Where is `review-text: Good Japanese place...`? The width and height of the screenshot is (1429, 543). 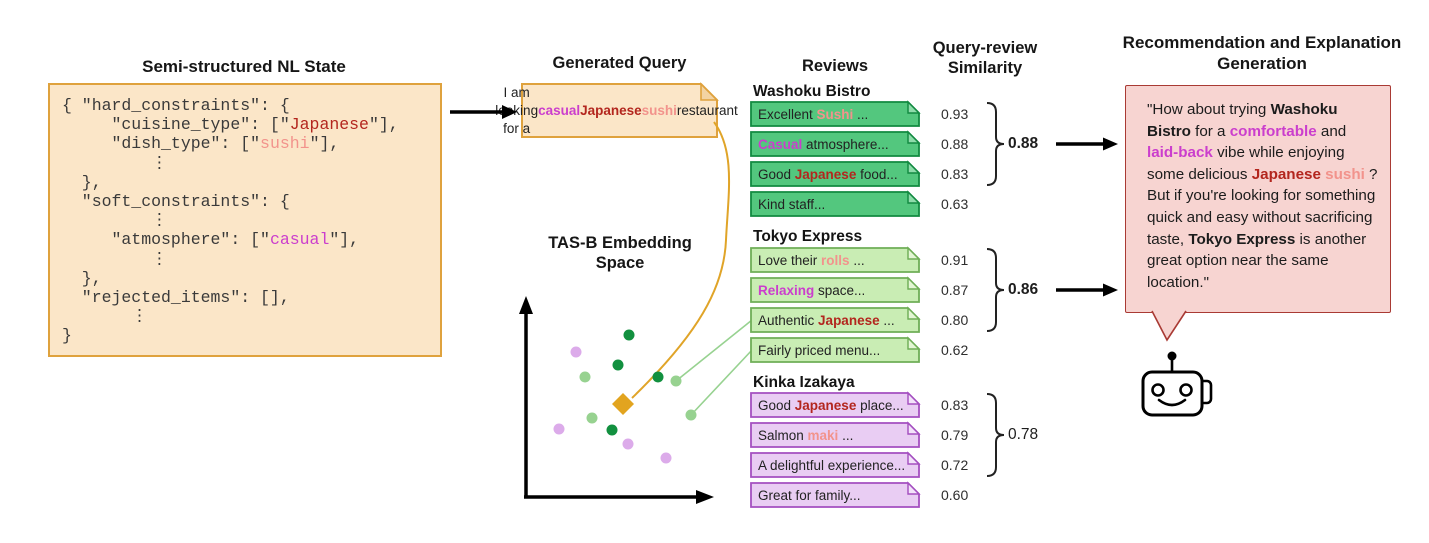 review-text: Good Japanese place... is located at coordinates (835, 405).